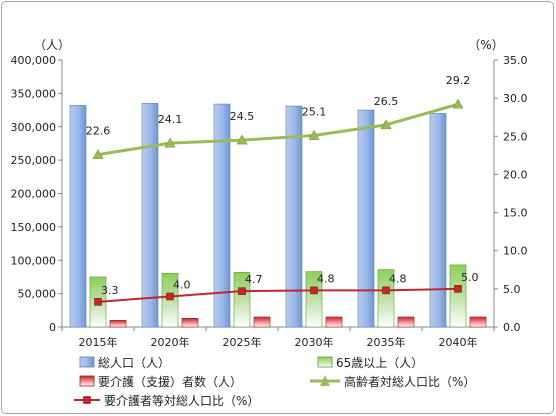 The image size is (556, 416). What do you see at coordinates (254, 279) in the screenshot?
I see `data-label-care-ratio: 4.7` at bounding box center [254, 279].